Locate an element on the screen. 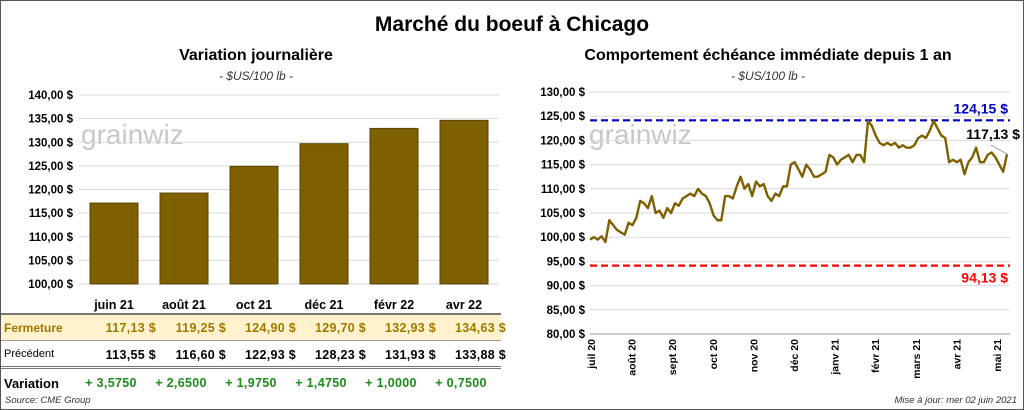 The image size is (1024, 410). table-cell: 116,60 $ is located at coordinates (200, 355).